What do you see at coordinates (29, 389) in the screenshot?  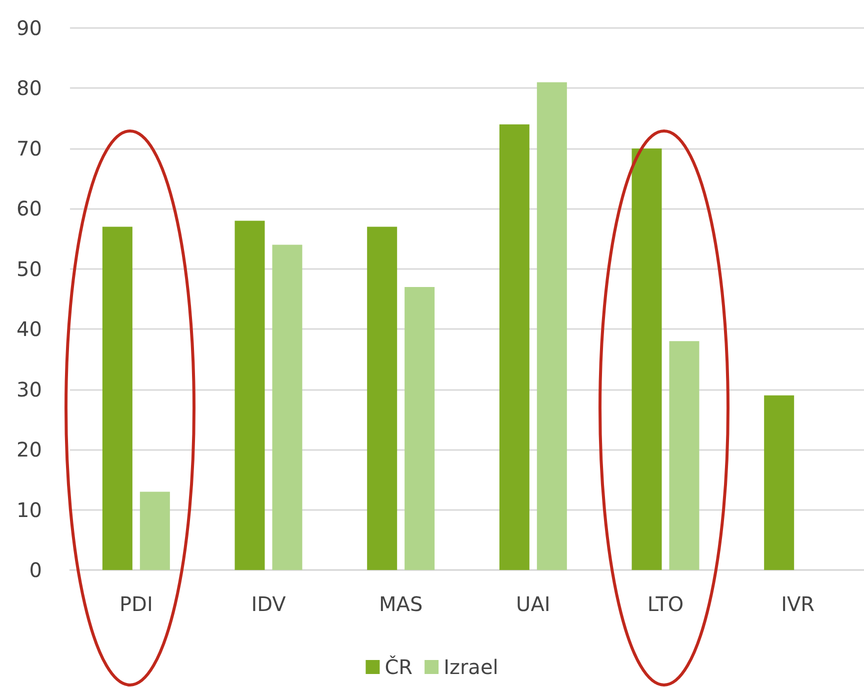 I see `y-tick-label: 30` at bounding box center [29, 389].